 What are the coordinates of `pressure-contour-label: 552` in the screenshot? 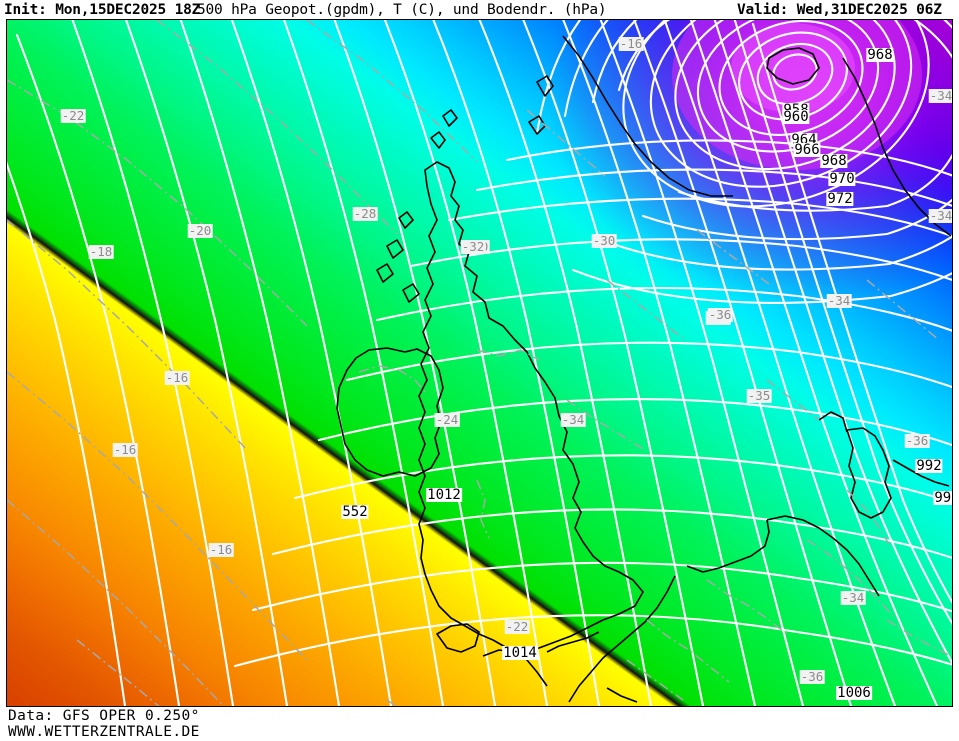 It's located at (355, 512).